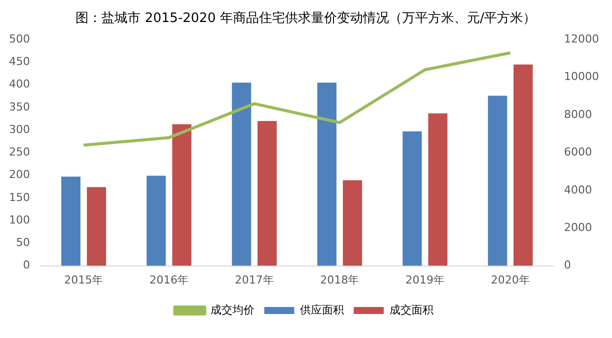  Describe the element at coordinates (19, 107) in the screenshot. I see `y-tick-label: 350` at that location.